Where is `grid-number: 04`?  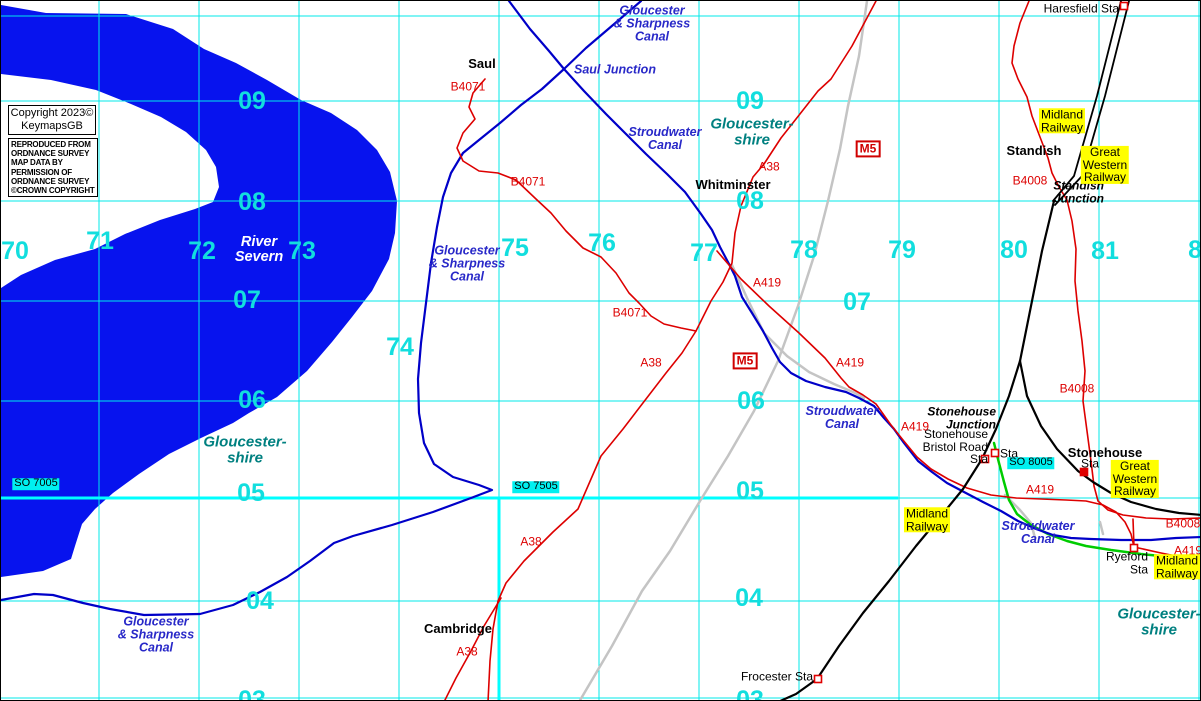
grid-number: 04 is located at coordinates (260, 600).